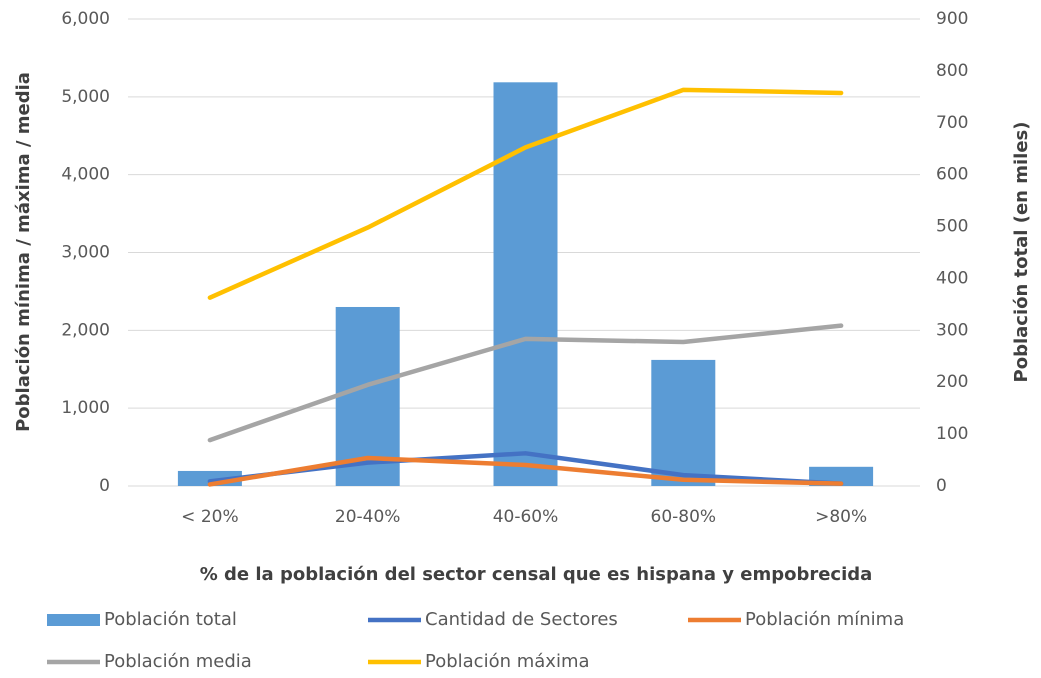 This screenshot has width=1041, height=678. I want to click on x-tick-label: 40-60%, so click(526, 517).